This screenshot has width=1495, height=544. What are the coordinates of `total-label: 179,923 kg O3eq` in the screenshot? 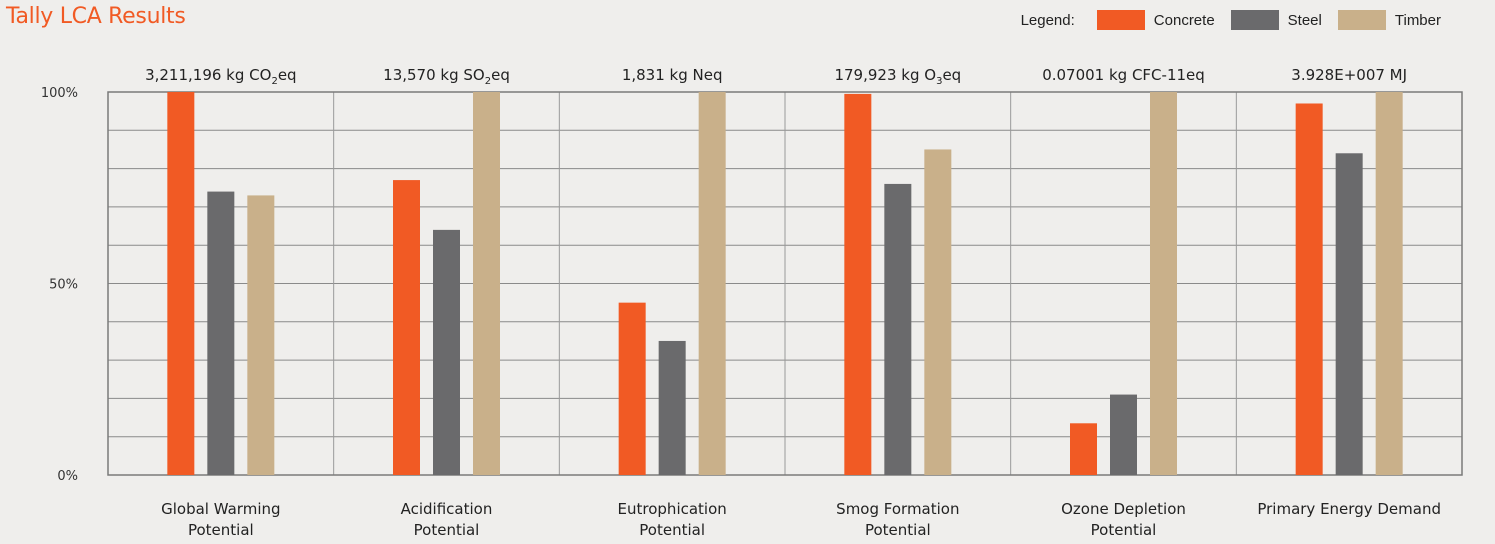 It's located at (897, 76).